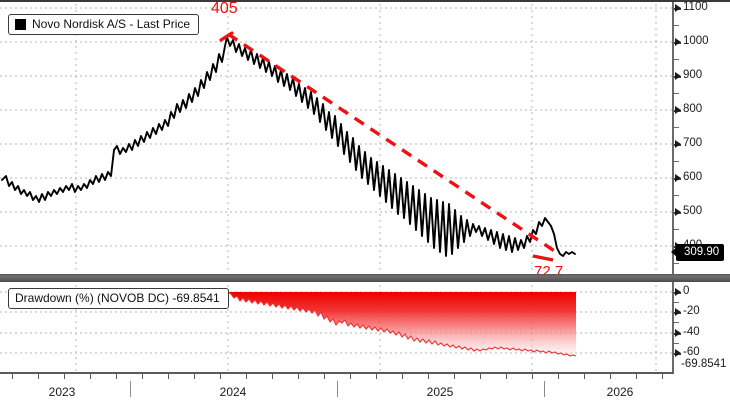  What do you see at coordinates (620, 392) in the screenshot?
I see `x-axis-label-2026: 2026` at bounding box center [620, 392].